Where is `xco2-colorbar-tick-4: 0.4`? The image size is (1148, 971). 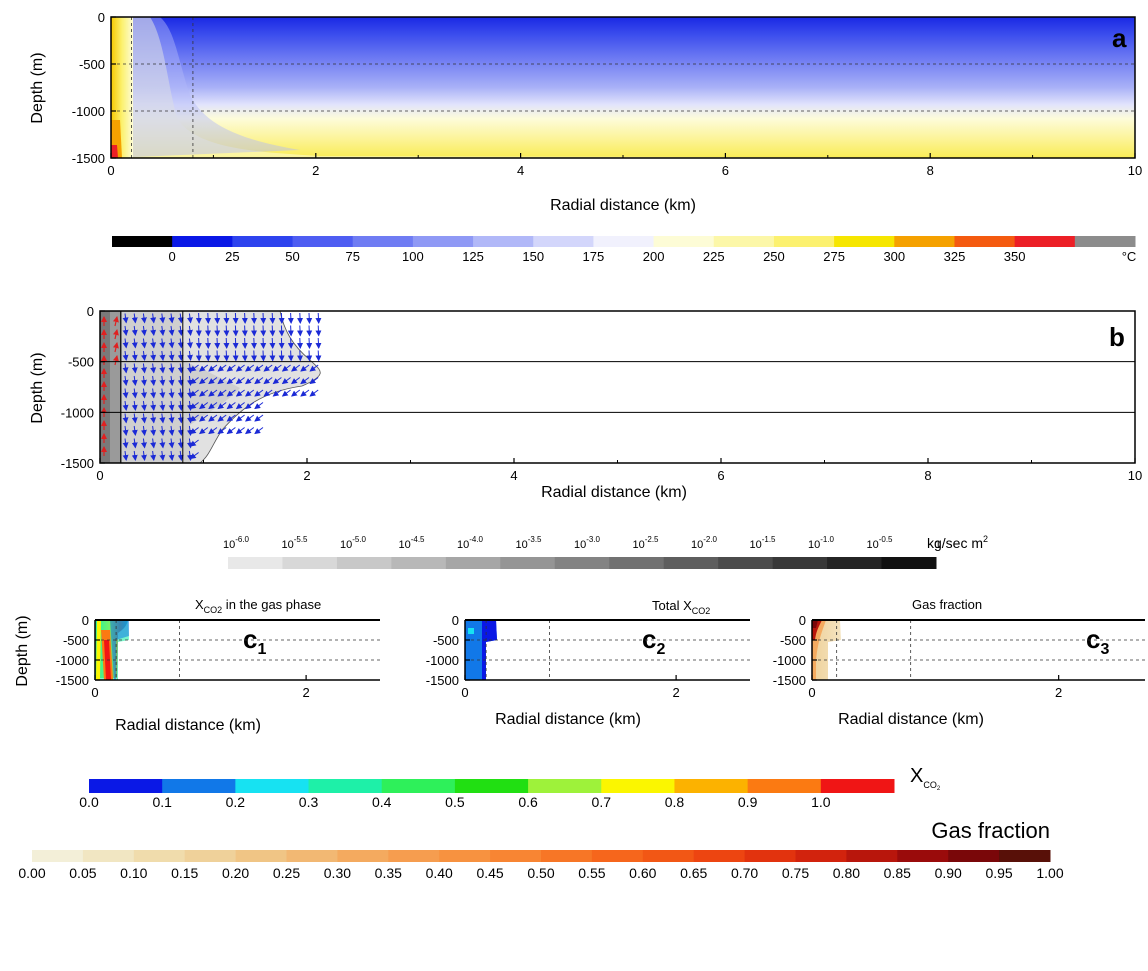 xco2-colorbar-tick-4: 0.4 is located at coordinates (382, 802).